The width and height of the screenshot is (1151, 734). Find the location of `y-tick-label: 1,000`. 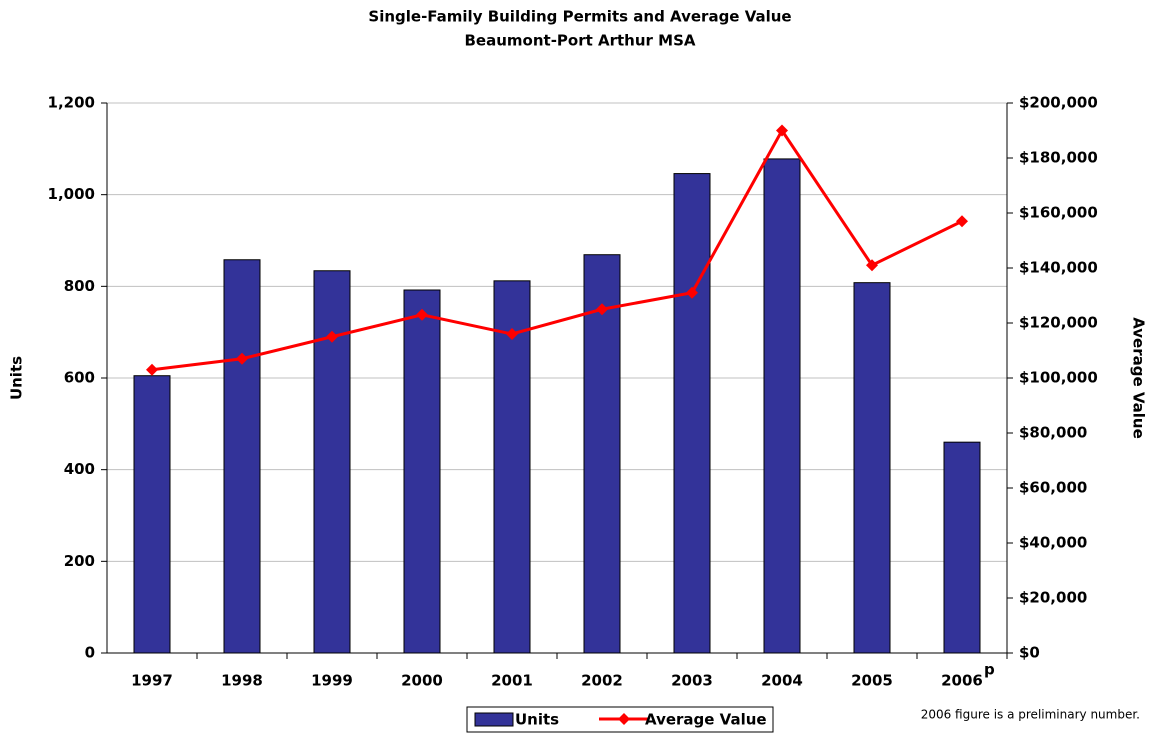

y-tick-label: 1,000 is located at coordinates (71, 194).